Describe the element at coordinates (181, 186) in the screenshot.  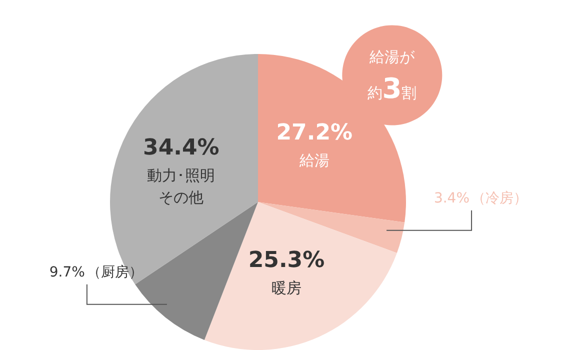
I see `slice-label: 動力･照明その他` at that location.